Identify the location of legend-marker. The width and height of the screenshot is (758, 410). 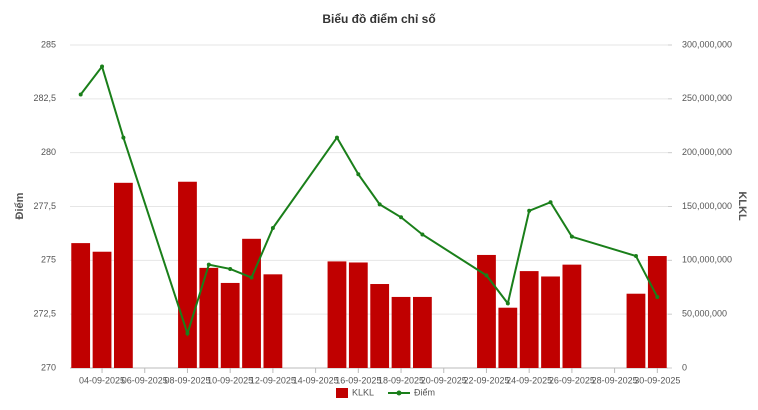
(399, 393).